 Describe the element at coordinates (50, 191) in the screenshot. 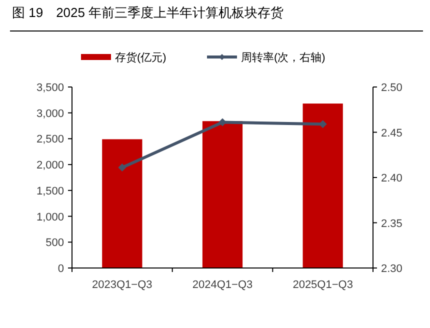

I see `y-tick-label: 1,500` at that location.